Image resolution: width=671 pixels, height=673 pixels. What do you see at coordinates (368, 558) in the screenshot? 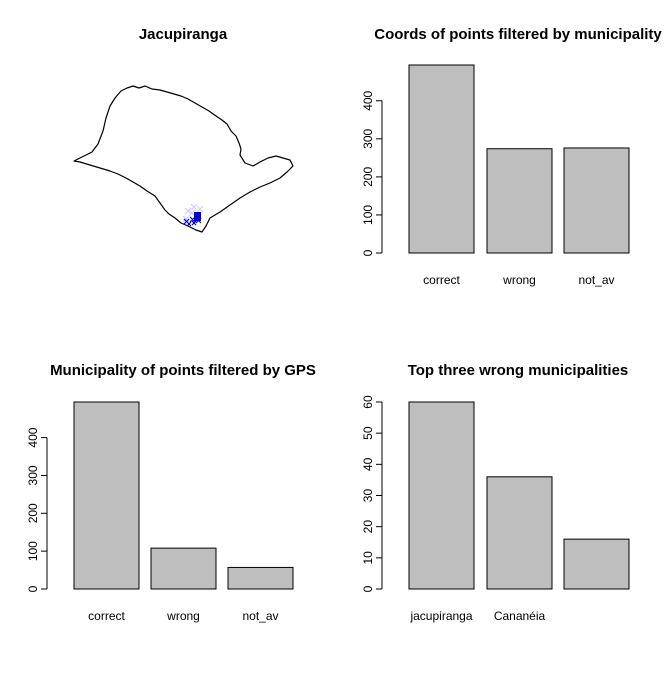
I see `y-tick-label: 10` at bounding box center [368, 558].